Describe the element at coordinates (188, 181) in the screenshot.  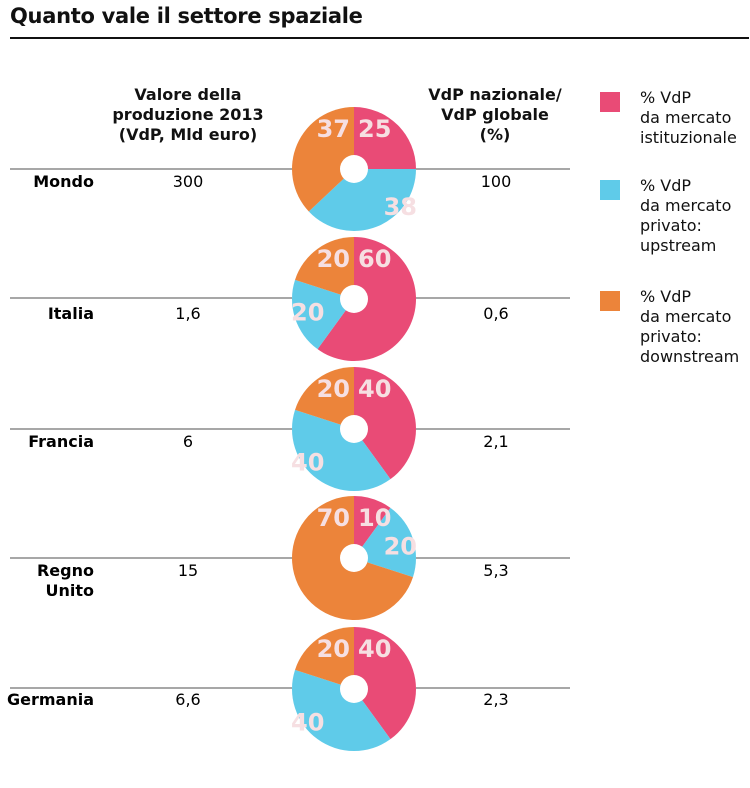
I see `vdp-value: 300` at that location.